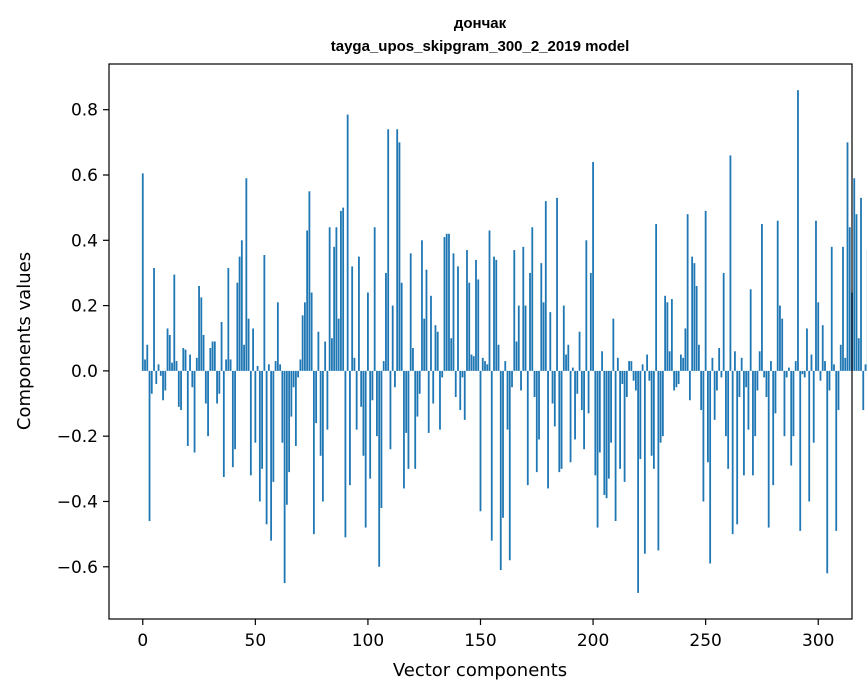 This screenshot has height=696, width=867. I want to click on y-tick-label: 0.2, so click(84, 307).